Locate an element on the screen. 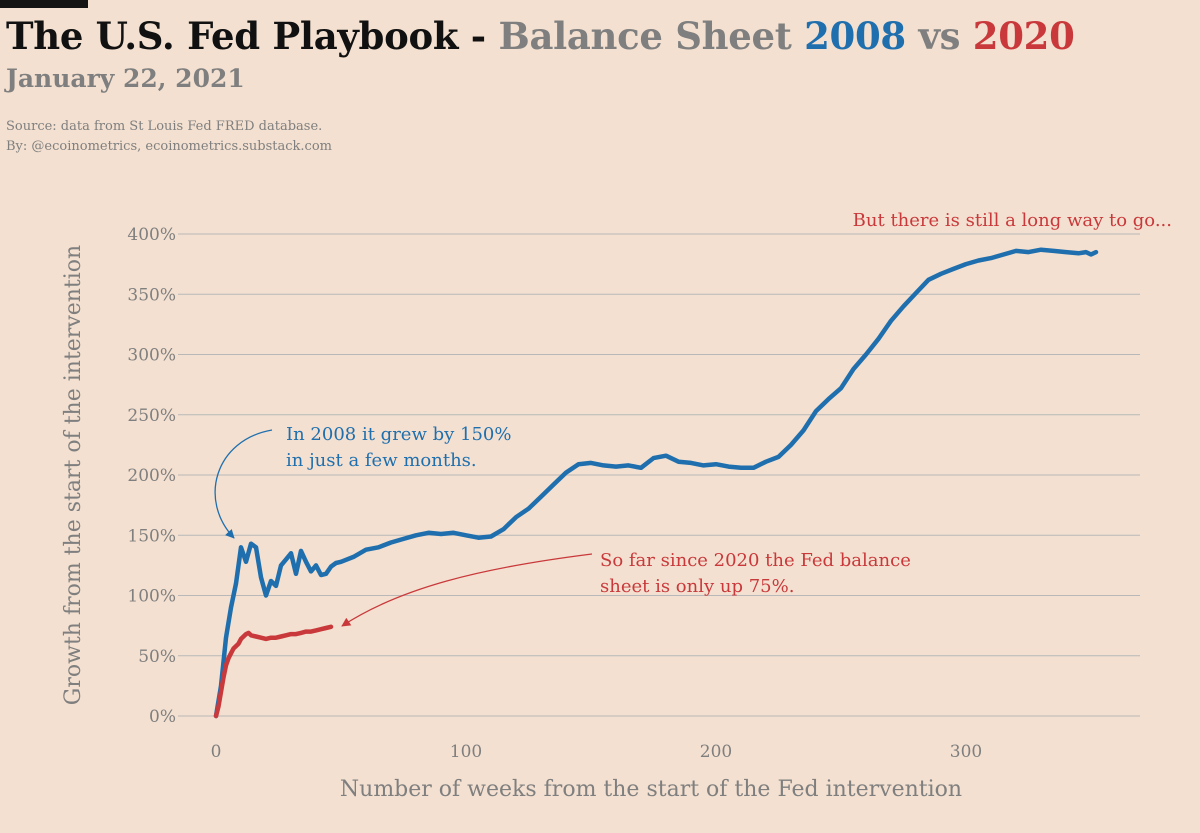  annotation-arrow-2020 is located at coordinates (467, 590).